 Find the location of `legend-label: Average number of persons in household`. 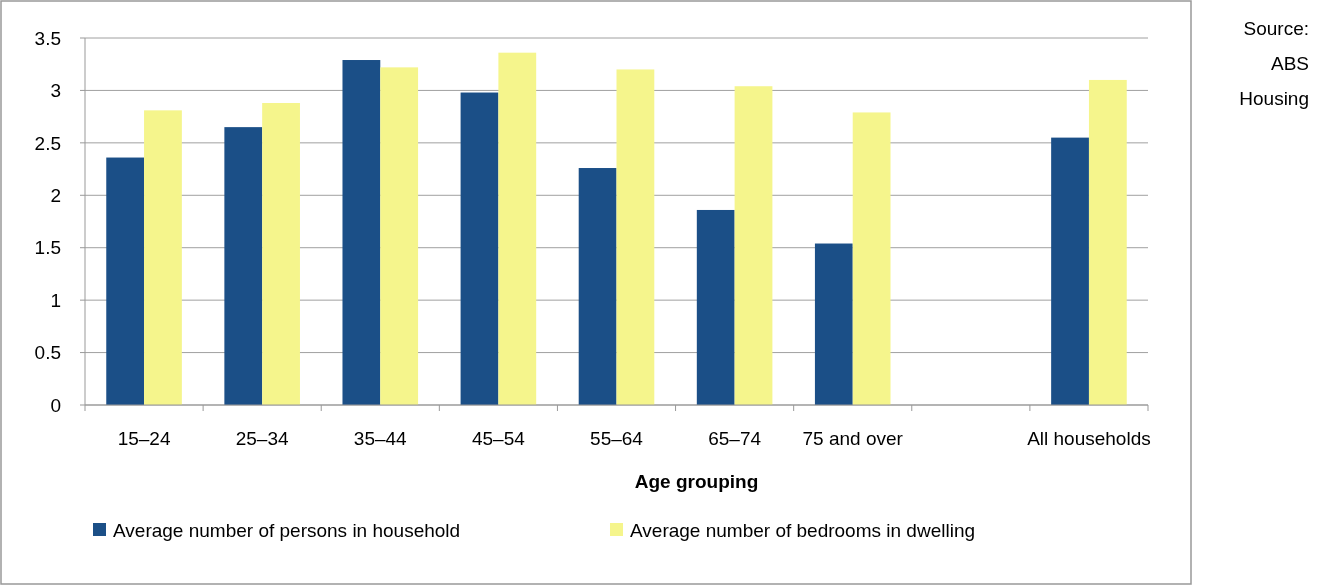

legend-label: Average number of persons in household is located at coordinates (287, 530).